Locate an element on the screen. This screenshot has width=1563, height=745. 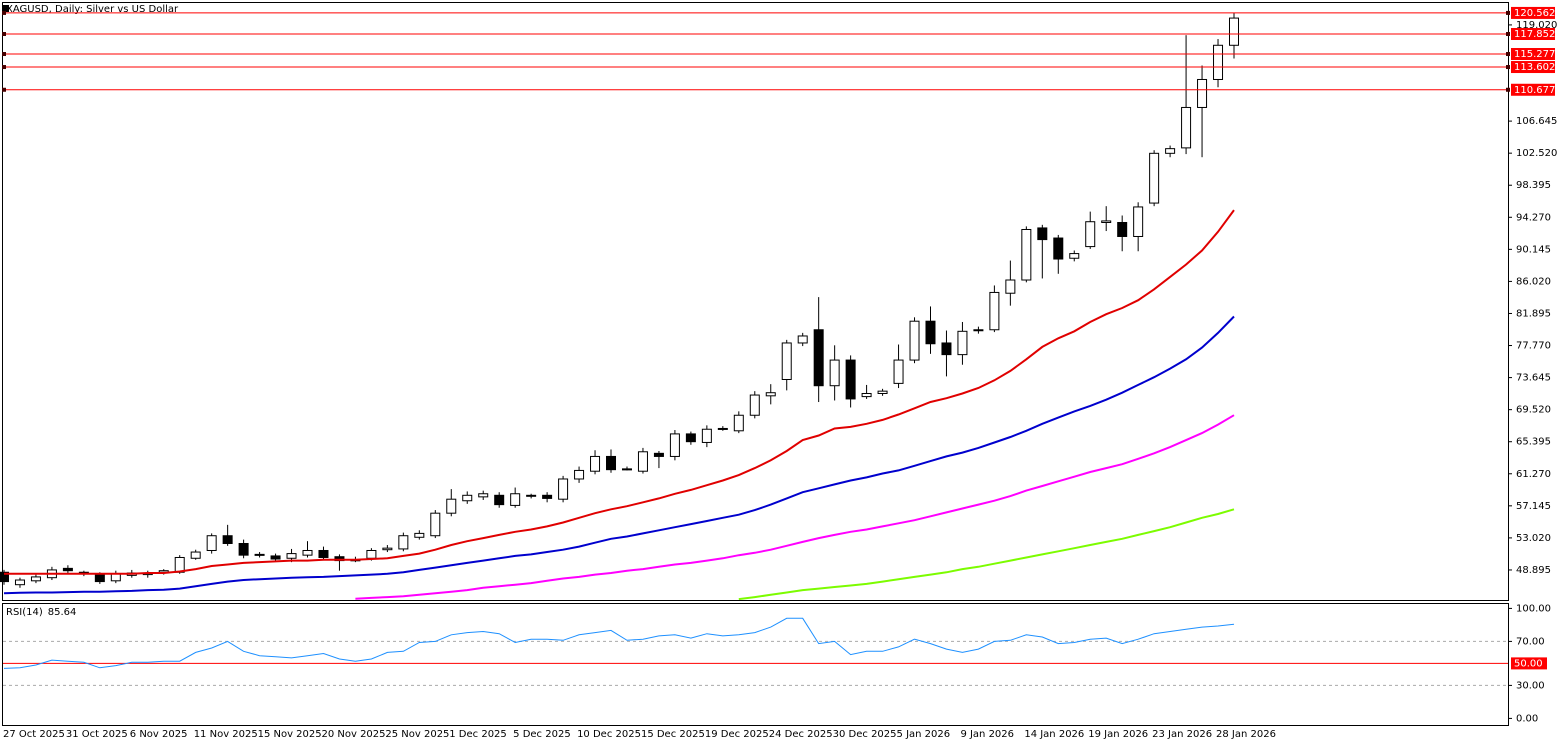
price-level-label: 117.852 is located at coordinates (1534, 34).